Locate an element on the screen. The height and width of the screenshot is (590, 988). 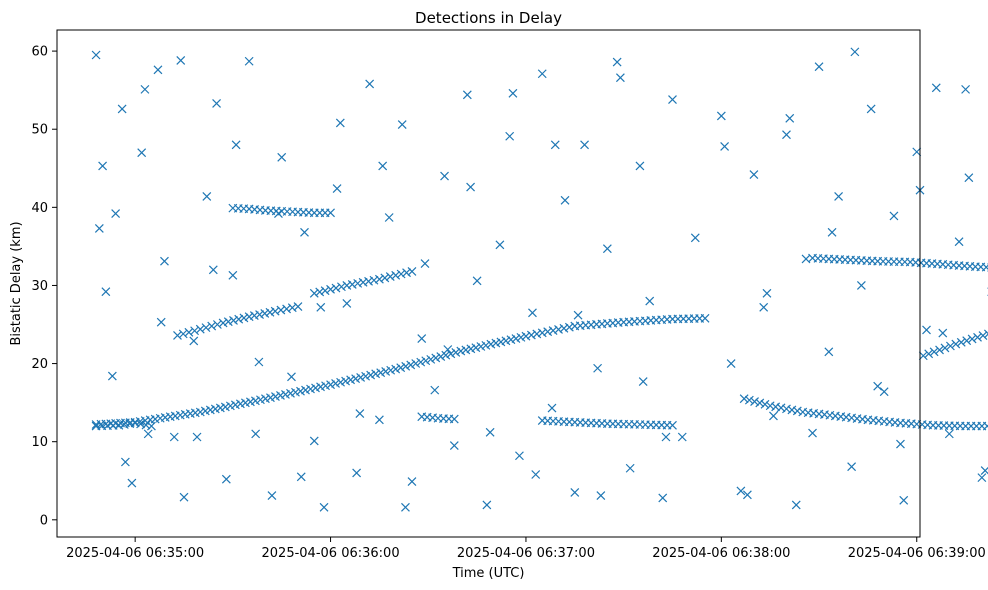
x-axis-label: Time (UTC) is located at coordinates (488, 573).